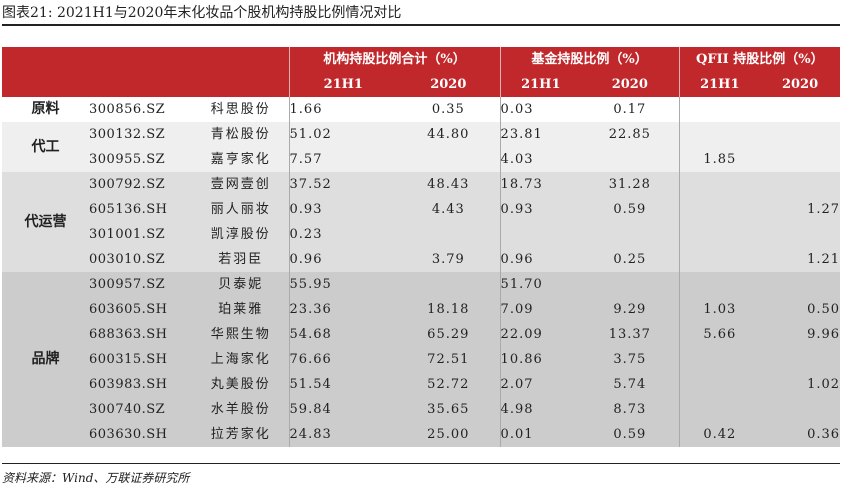  What do you see at coordinates (241, 184) in the screenshot?
I see `stock-name: 壹网壹创` at bounding box center [241, 184].